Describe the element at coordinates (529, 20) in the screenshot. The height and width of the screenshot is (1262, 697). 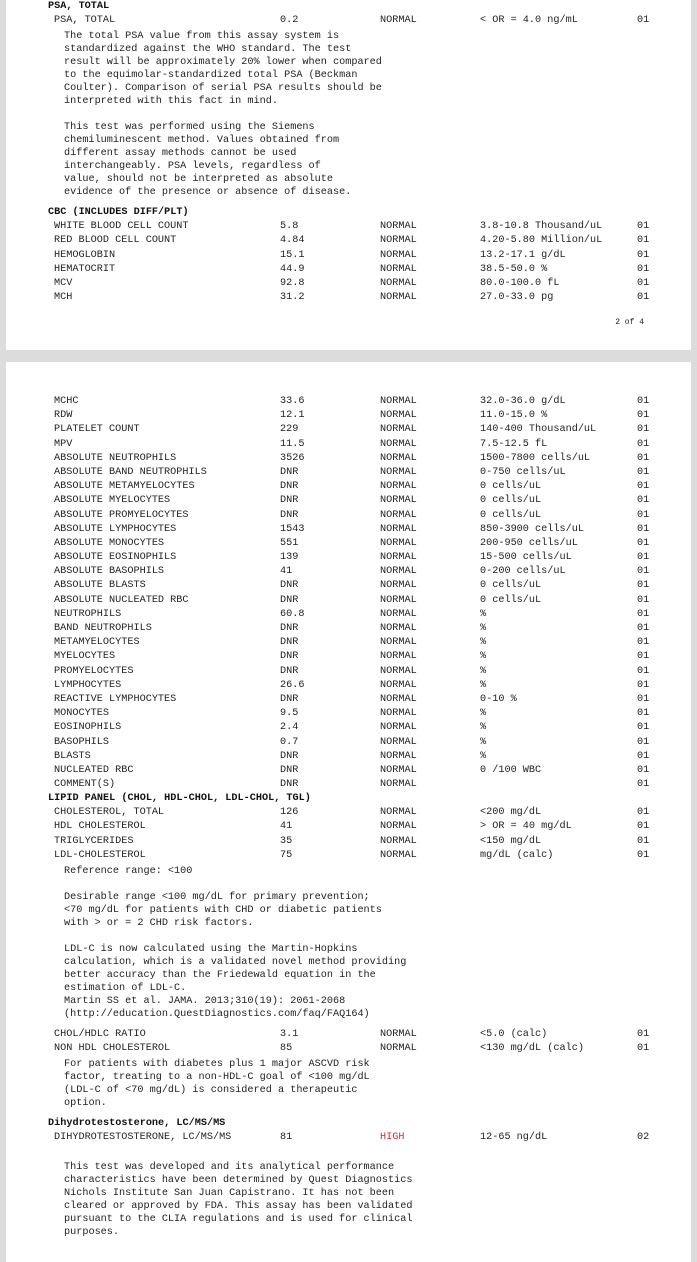
I see `reference-range: < OR = 4.0 ng/mL` at that location.